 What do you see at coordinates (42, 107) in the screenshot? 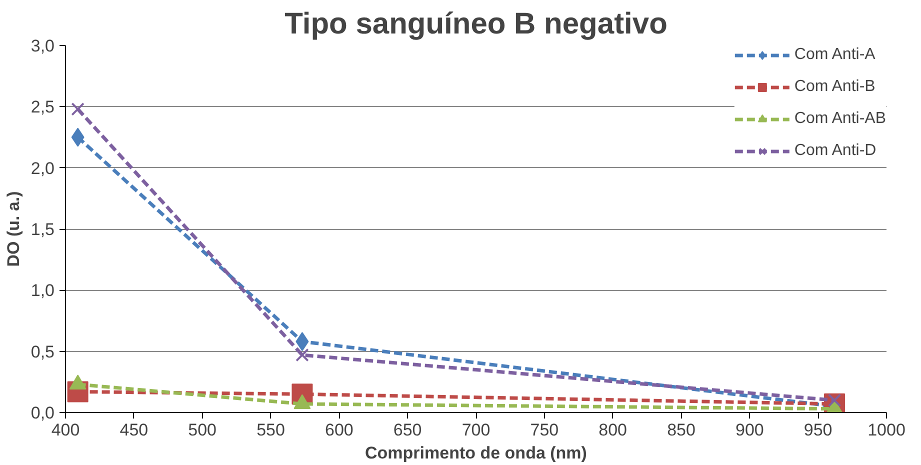
I see `y-tick-label: 2,5` at bounding box center [42, 107].